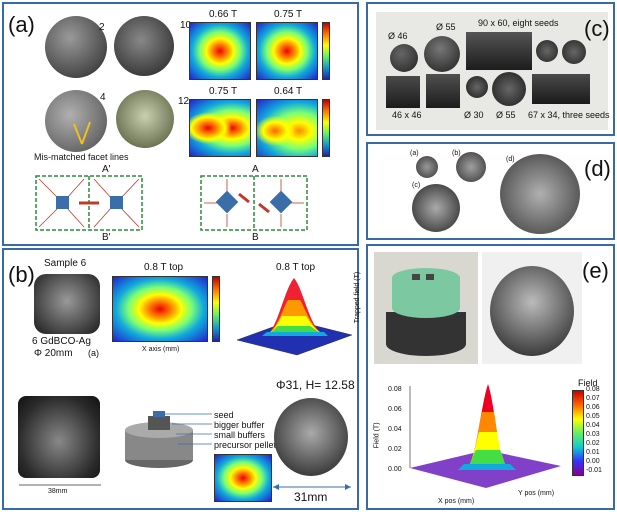 Image resolution: width=617 pixels, height=512 pixels. I want to click on size-label-3: 90 x 60, eight seeds, so click(518, 23).